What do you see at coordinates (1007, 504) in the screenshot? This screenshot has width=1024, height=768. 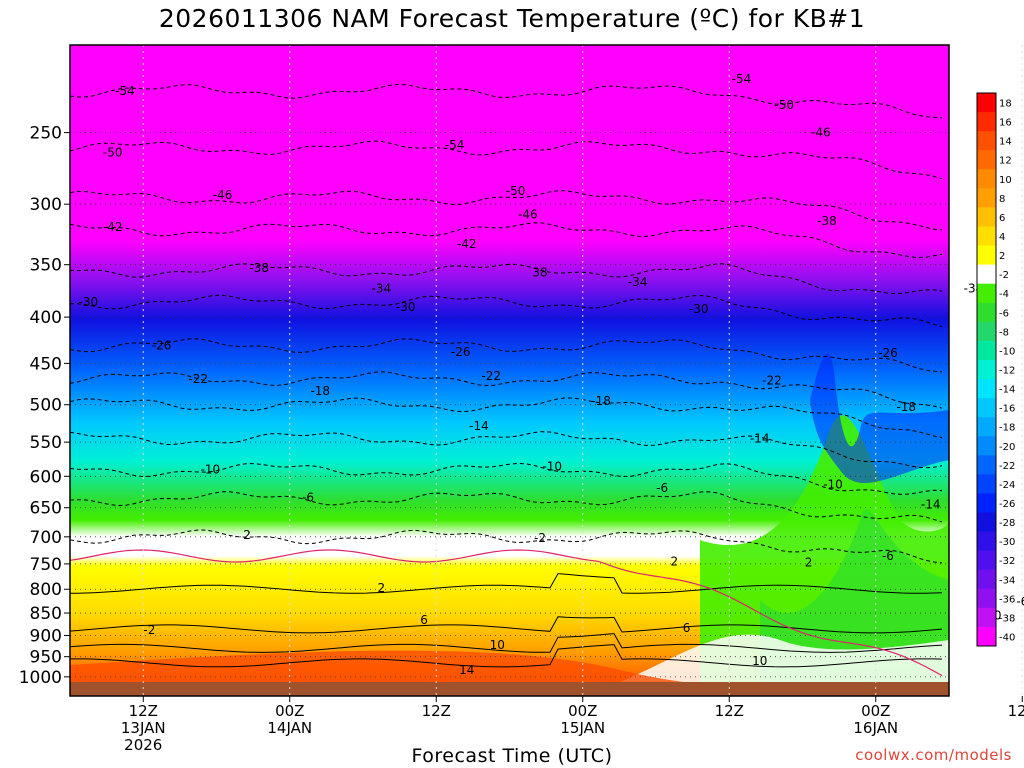 I see `colorbar-tick-label: -26` at bounding box center [1007, 504].